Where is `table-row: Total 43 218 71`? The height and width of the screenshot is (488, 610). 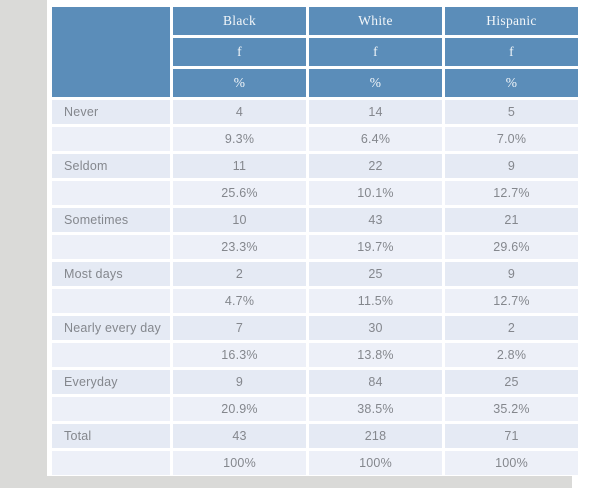 table-row: Total 43 218 71 is located at coordinates (315, 436).